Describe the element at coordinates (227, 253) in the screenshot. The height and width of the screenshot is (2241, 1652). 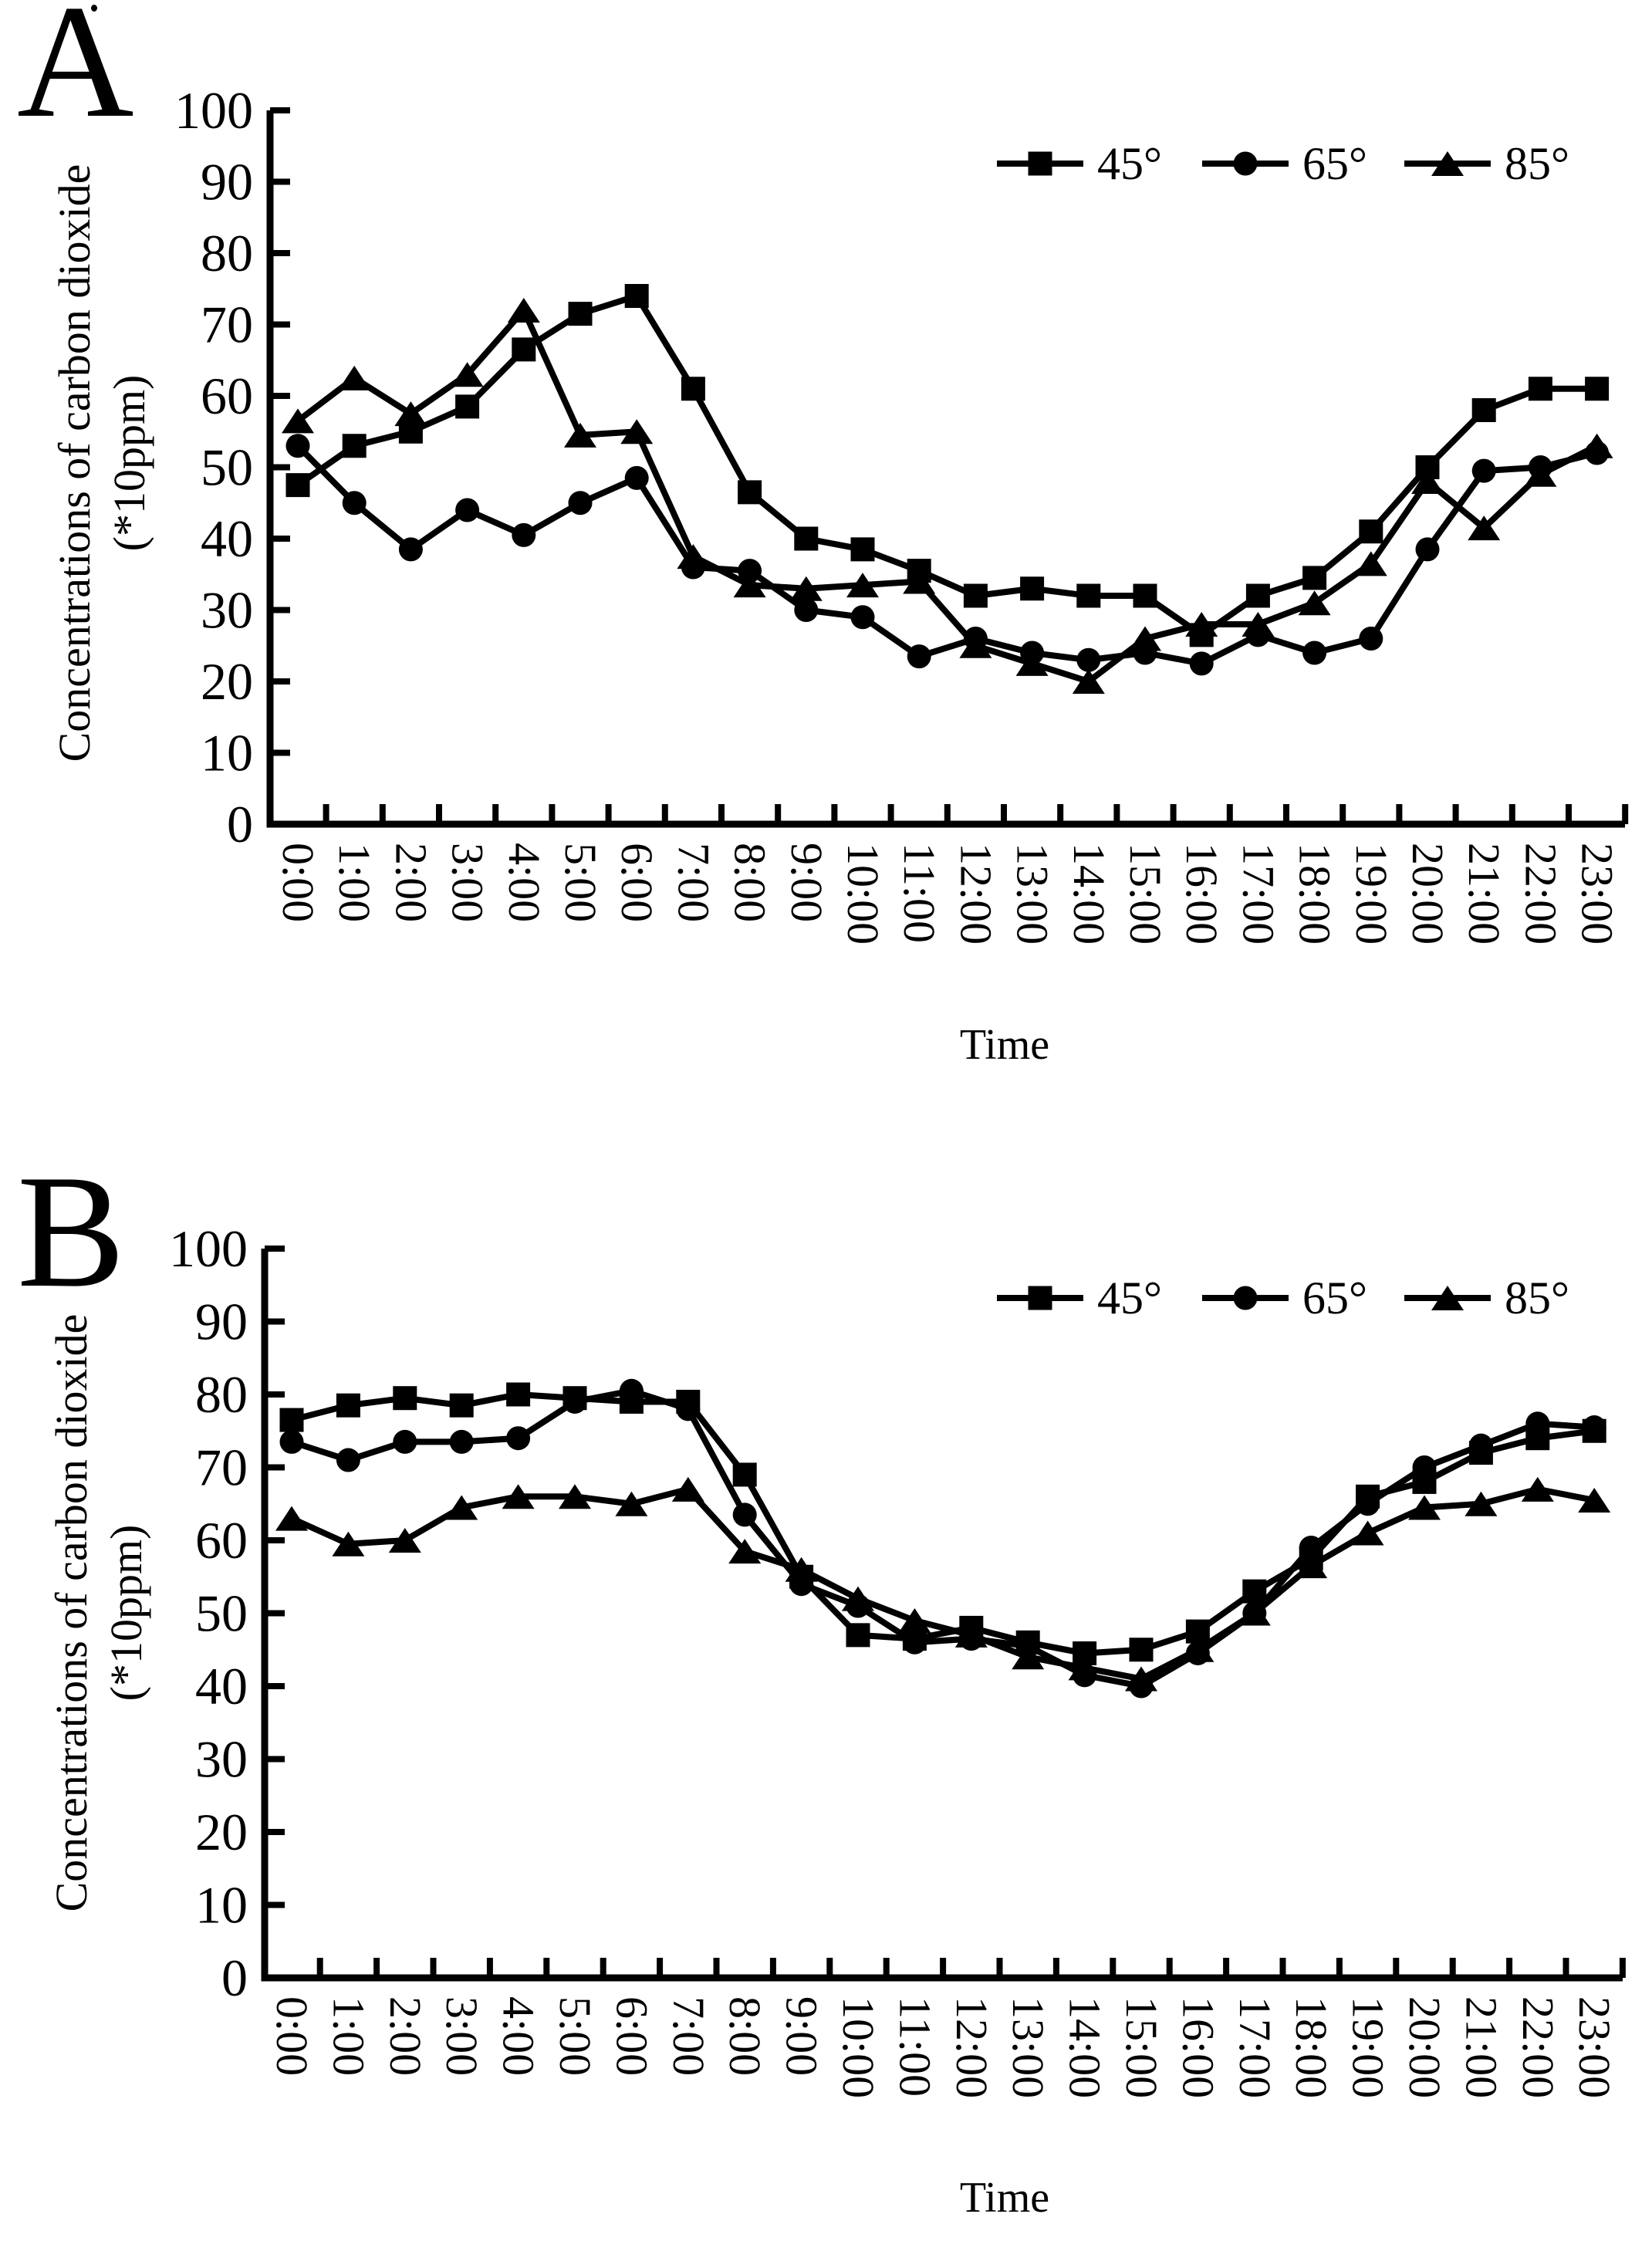
I see `y-tick-label-a: 80` at that location.